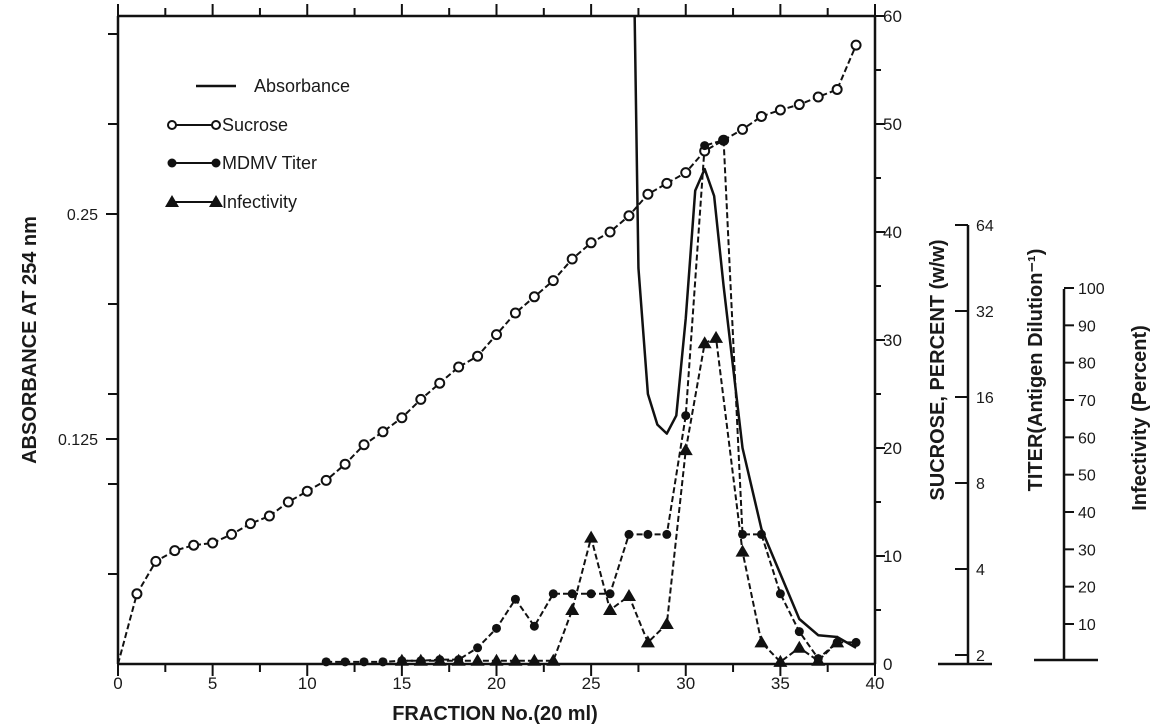 The width and height of the screenshot is (1158, 726). I want to click on y-sucrose-tick-label: 20, so click(892, 448).